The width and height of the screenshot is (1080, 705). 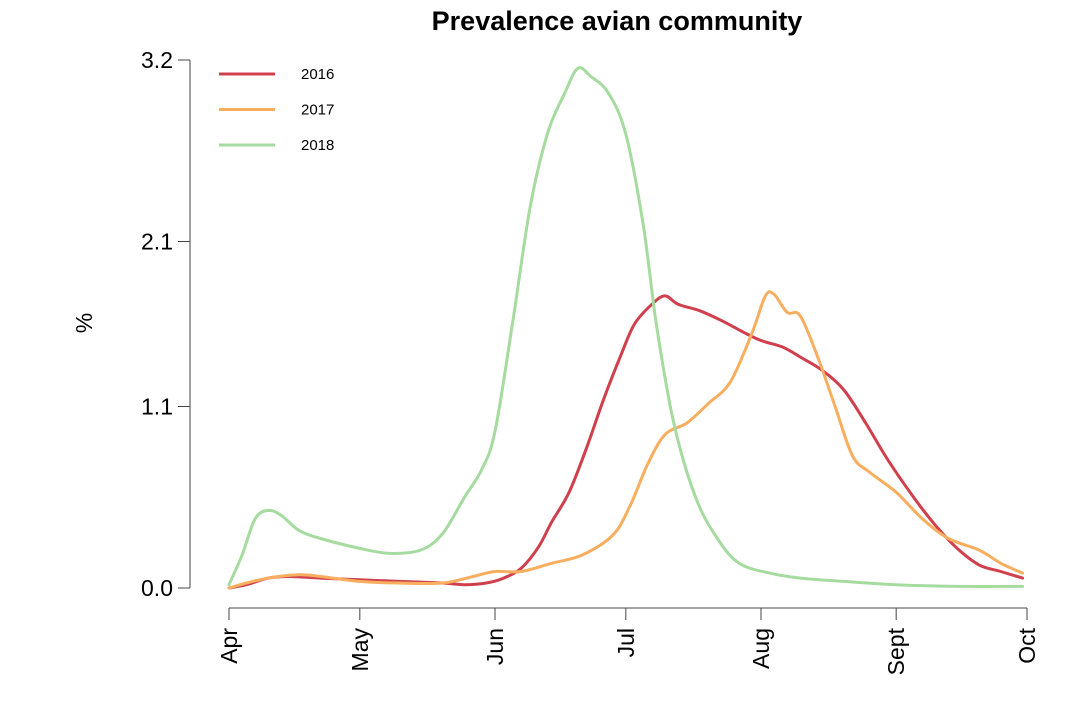 I want to click on x-tick-label: Jul, so click(x=626, y=642).